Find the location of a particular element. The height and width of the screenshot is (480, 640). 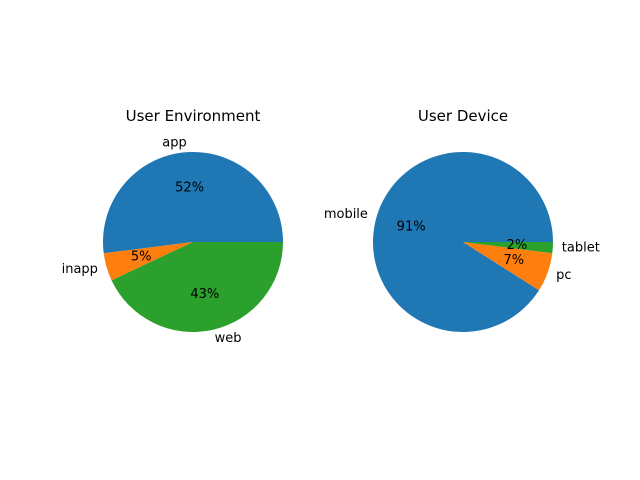

chart-title: User Device is located at coordinates (463, 116).